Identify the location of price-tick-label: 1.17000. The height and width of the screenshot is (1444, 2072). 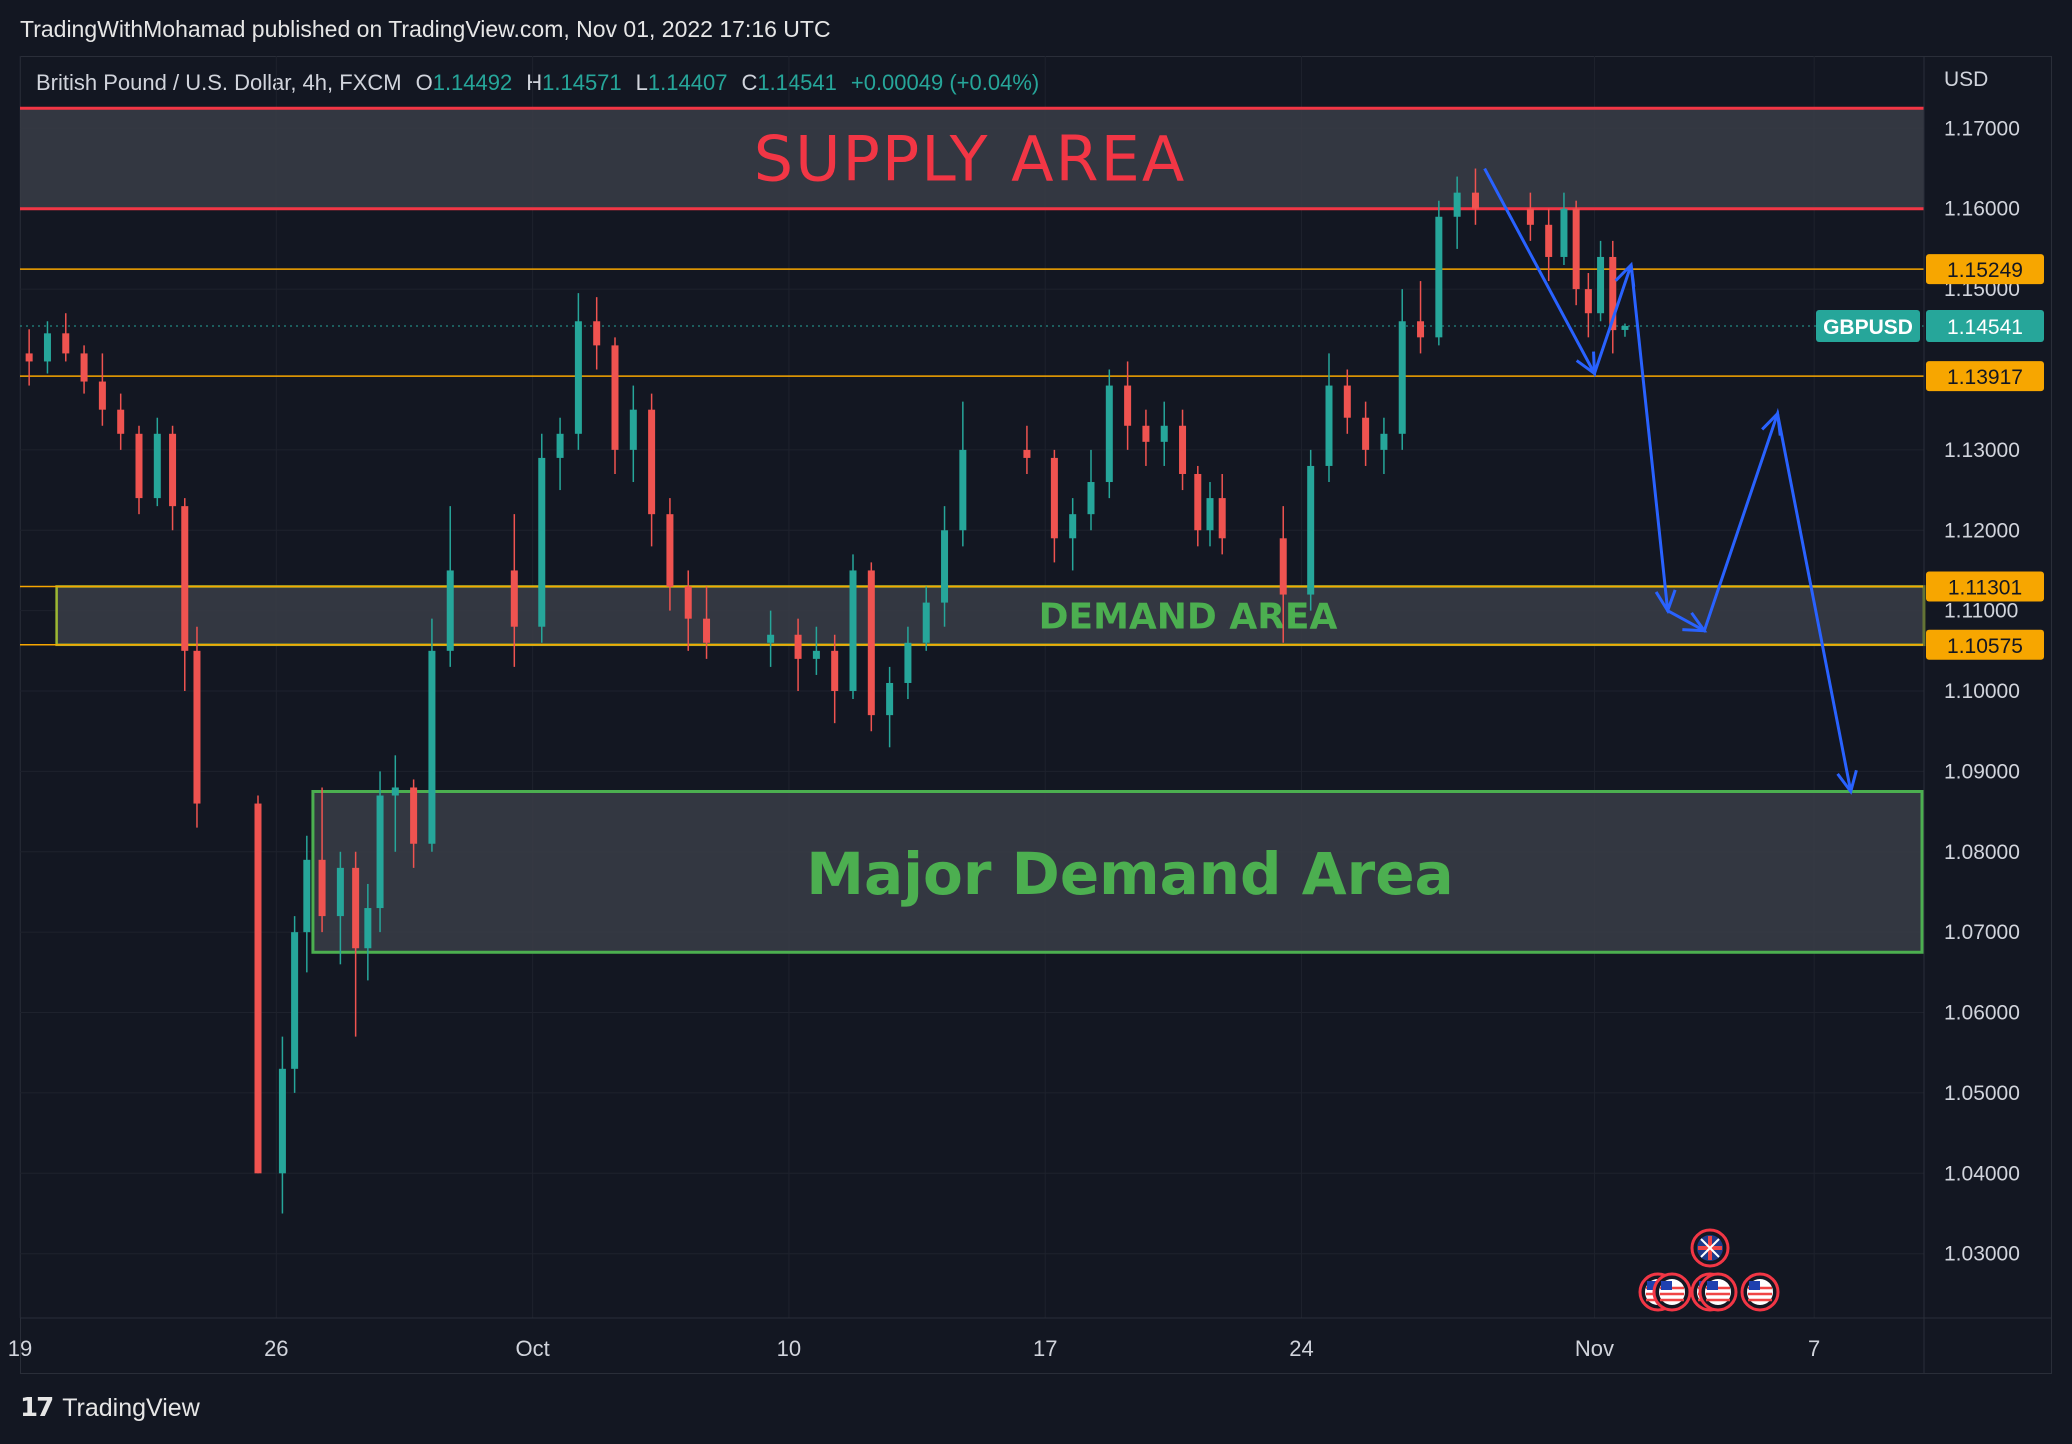
(1982, 128).